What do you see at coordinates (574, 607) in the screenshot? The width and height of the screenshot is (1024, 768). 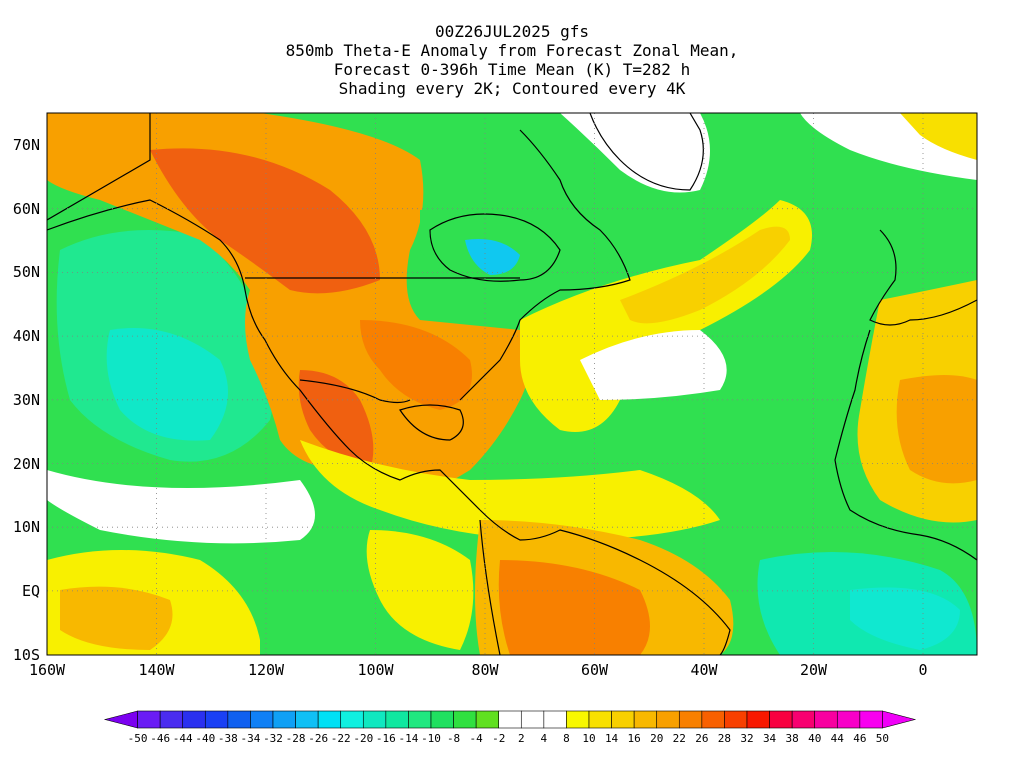 I see `south-america-hot` at bounding box center [574, 607].